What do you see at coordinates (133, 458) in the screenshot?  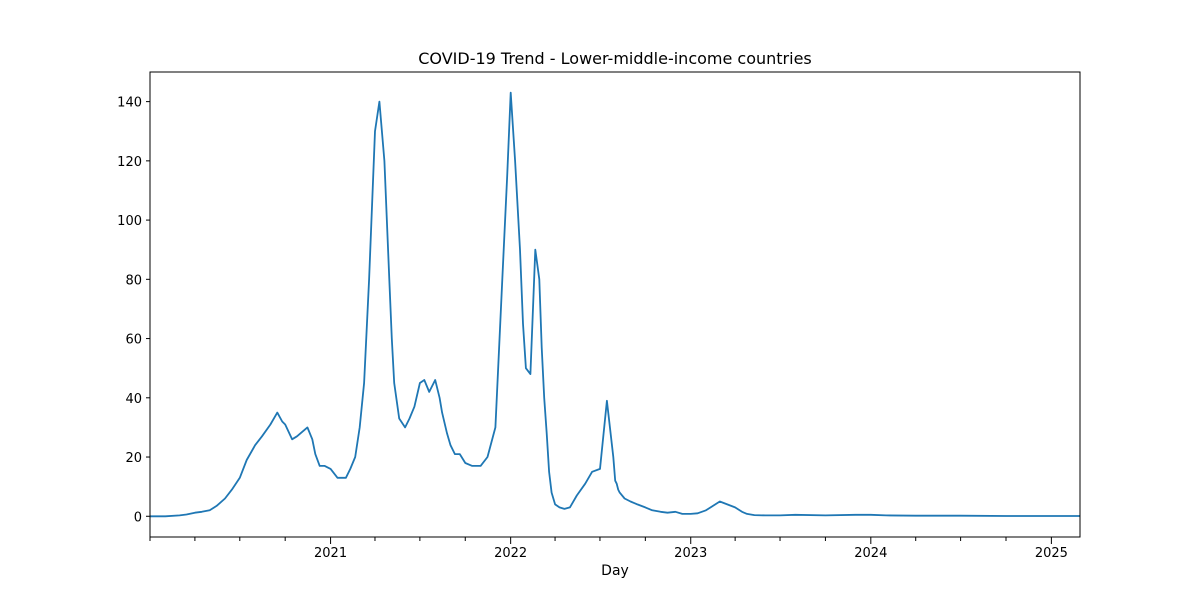 I see `y-tick-label: 20` at bounding box center [133, 458].